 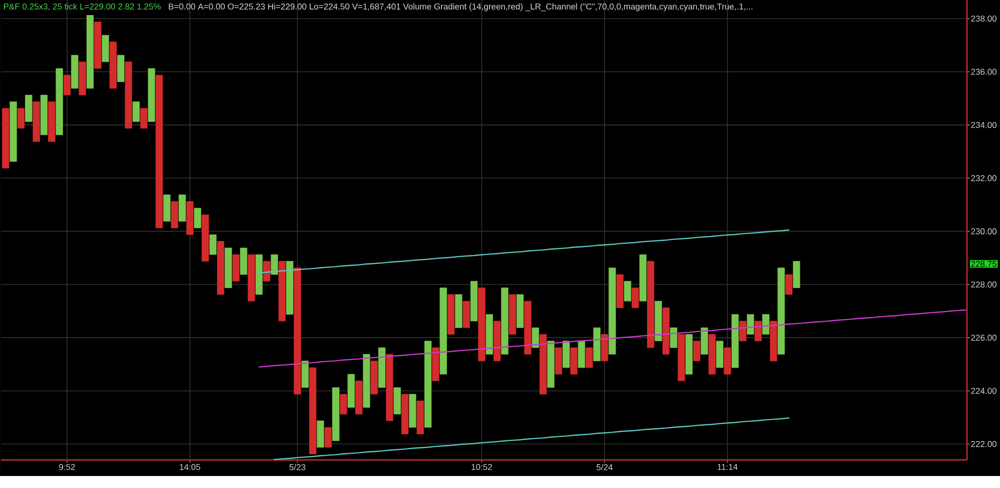 What do you see at coordinates (983, 391) in the screenshot?
I see `y-tick-label: 224.00` at bounding box center [983, 391].